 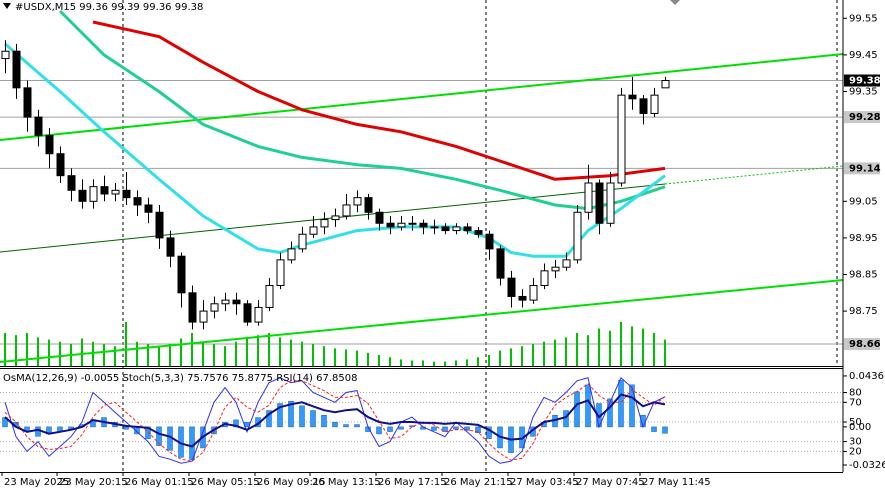 What do you see at coordinates (863, 311) in the screenshot?
I see `y-tick-label: 98.75` at bounding box center [863, 311].